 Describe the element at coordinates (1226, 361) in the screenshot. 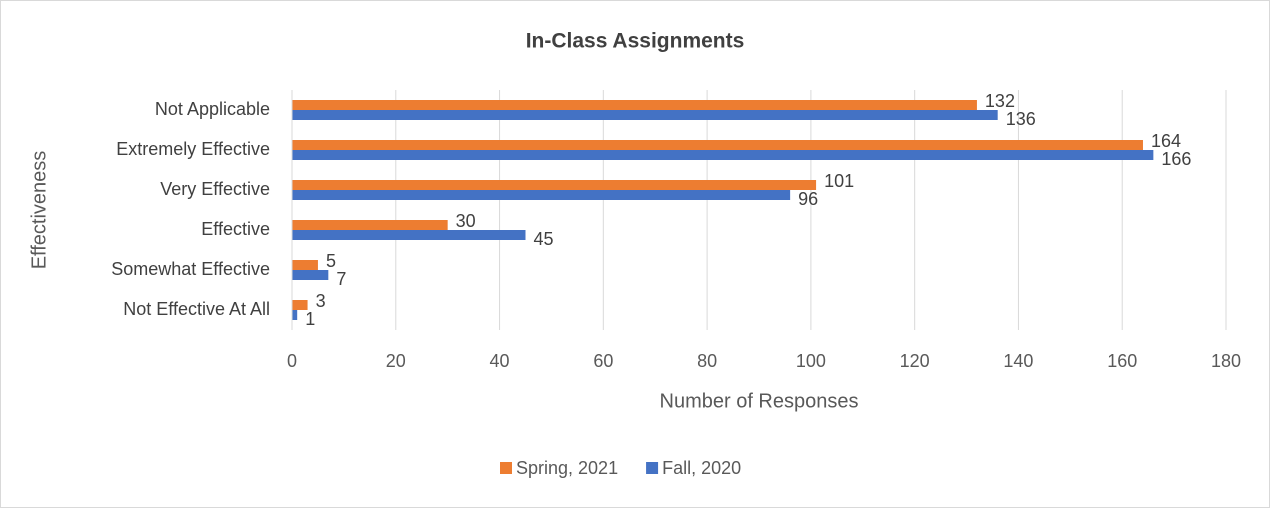

I see `x-tick-label: 180` at that location.